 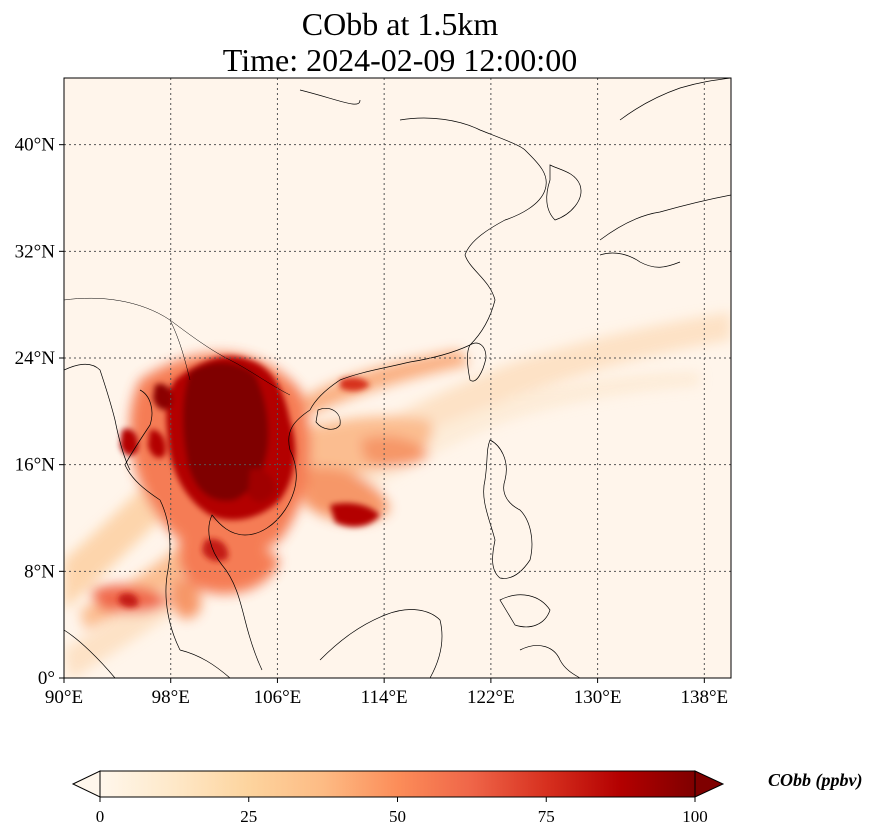 I want to click on lon-tick-label: 138°E, so click(x=704, y=697).